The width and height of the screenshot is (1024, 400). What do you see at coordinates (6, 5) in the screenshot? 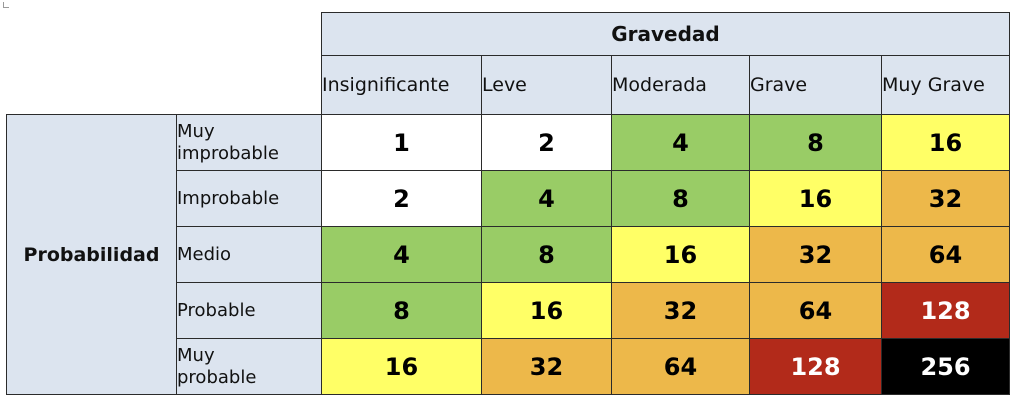
I see `corner-mark` at bounding box center [6, 5].